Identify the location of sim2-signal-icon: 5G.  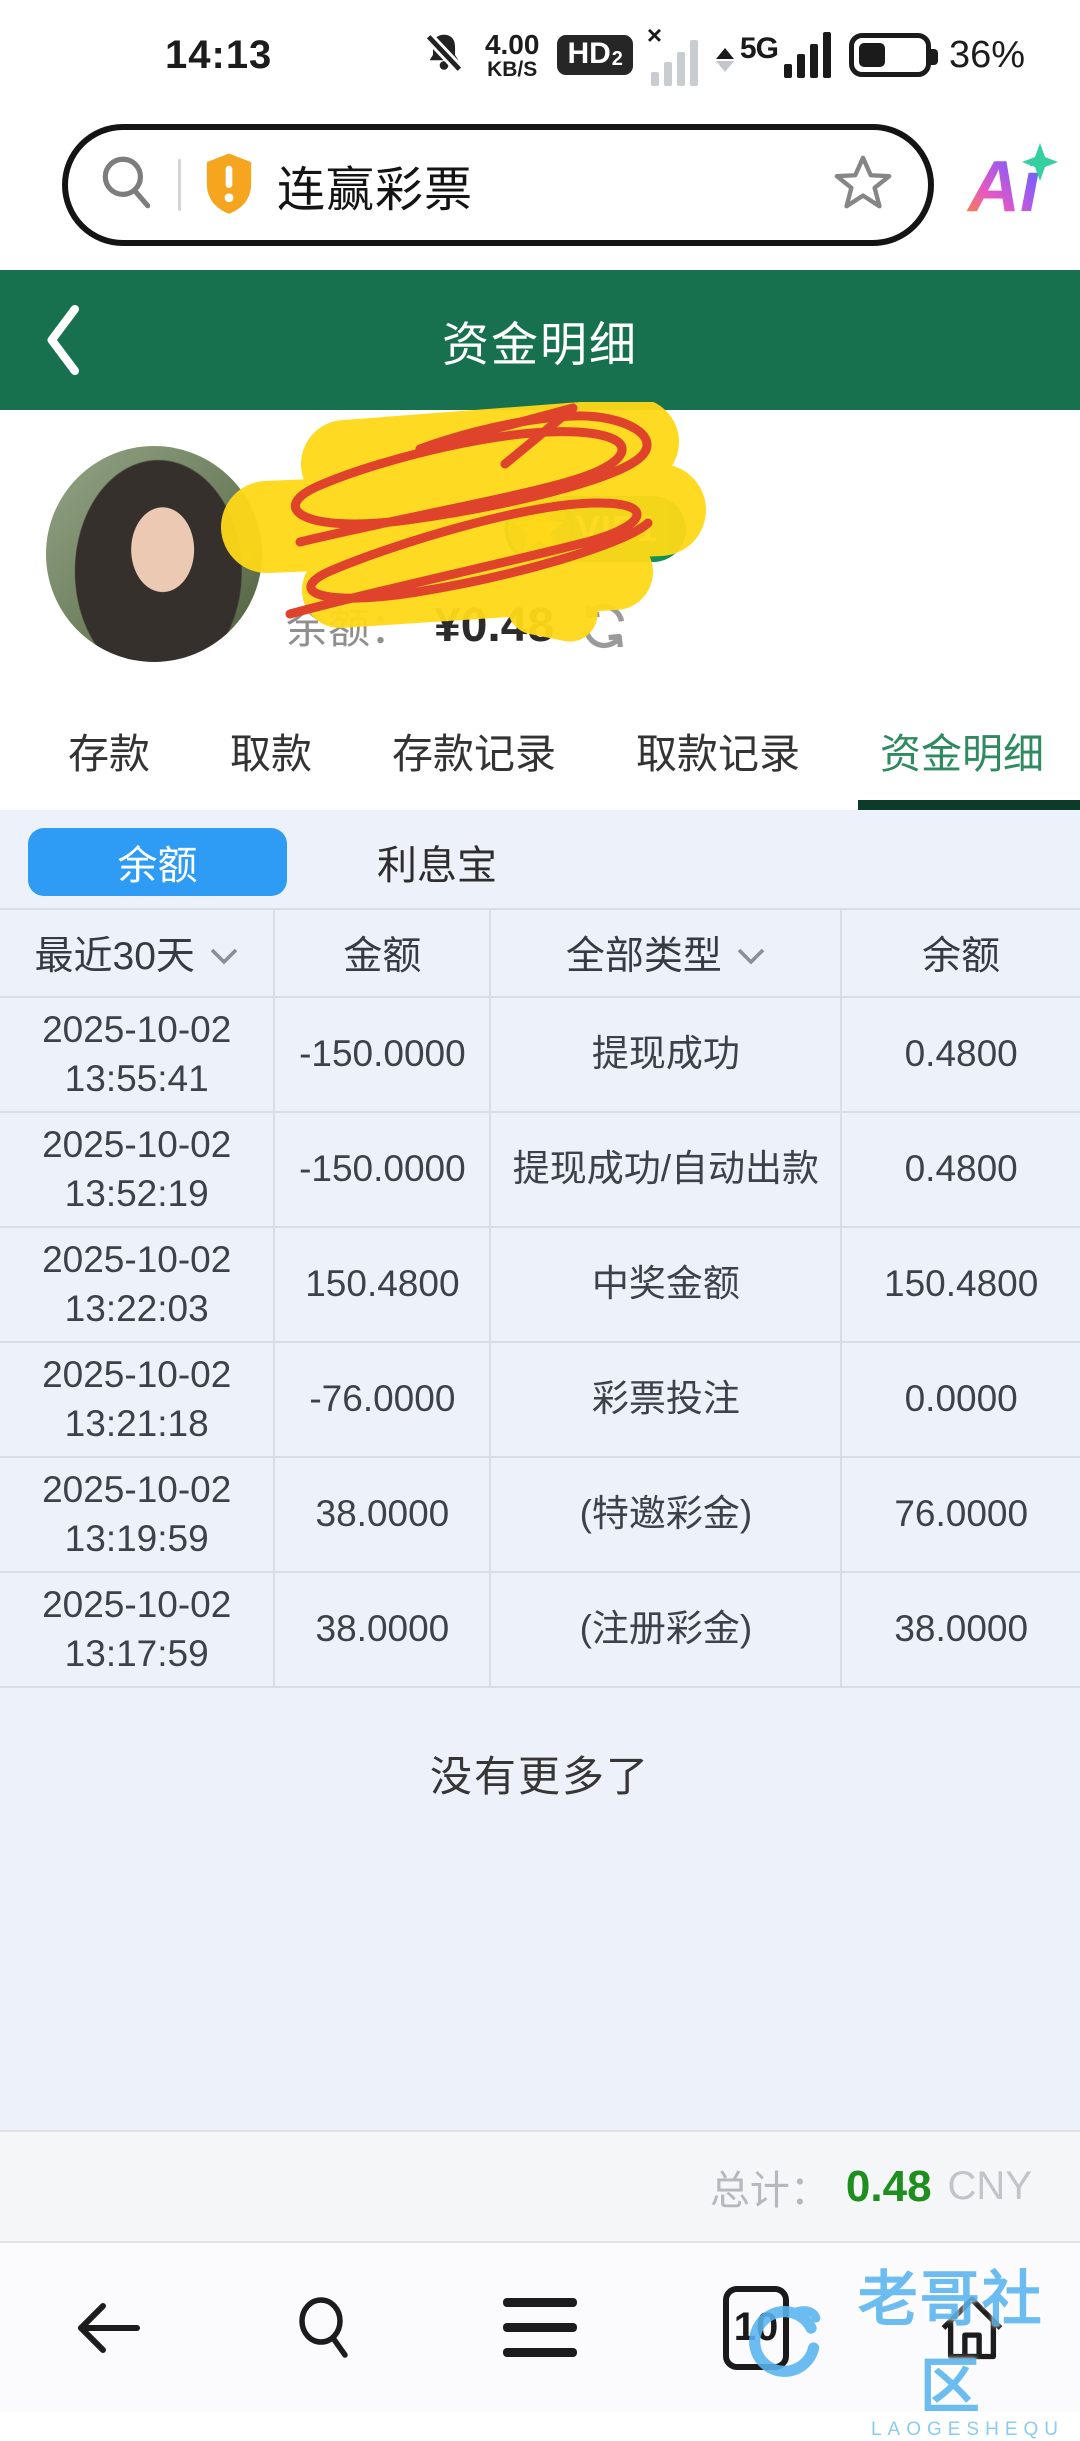
(773, 55).